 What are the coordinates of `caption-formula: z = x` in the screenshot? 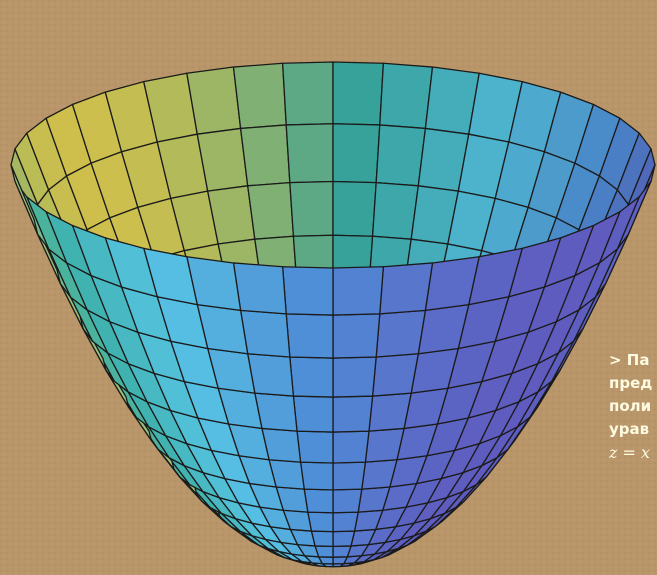 It's located at (630, 452).